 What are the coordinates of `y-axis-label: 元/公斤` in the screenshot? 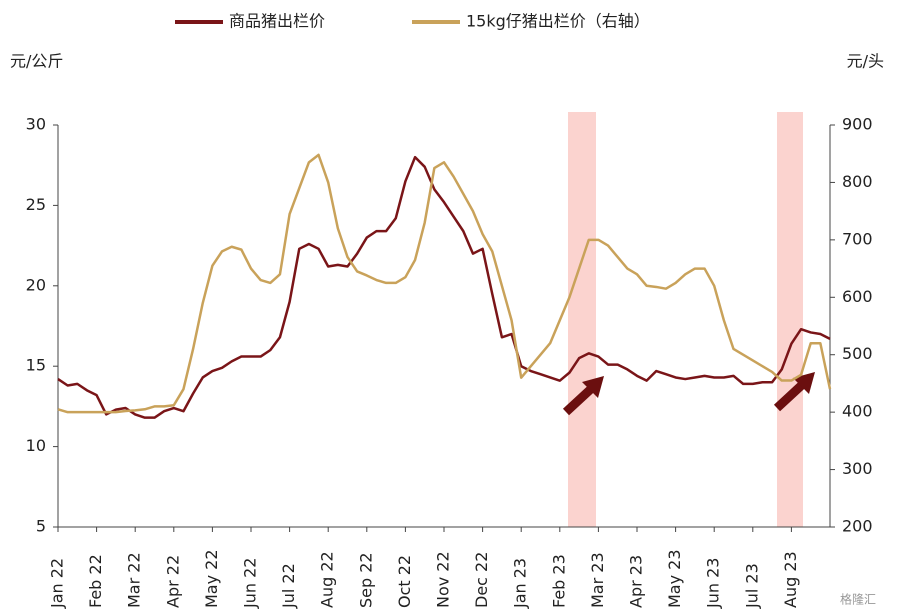 It's located at (36, 61).